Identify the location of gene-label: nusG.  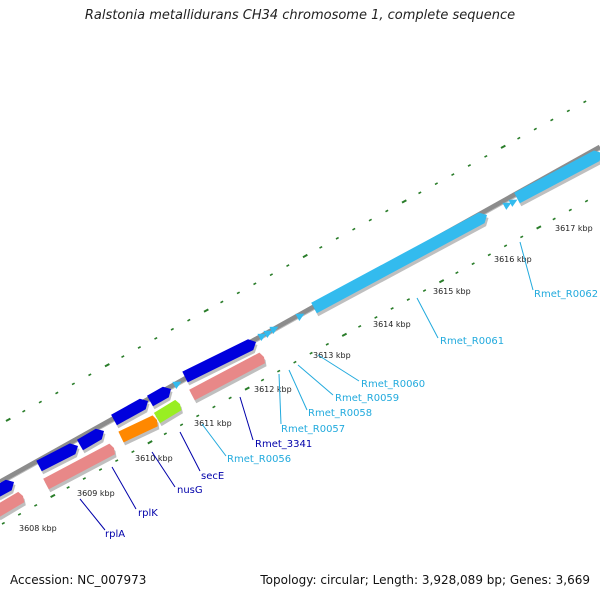
(190, 490).